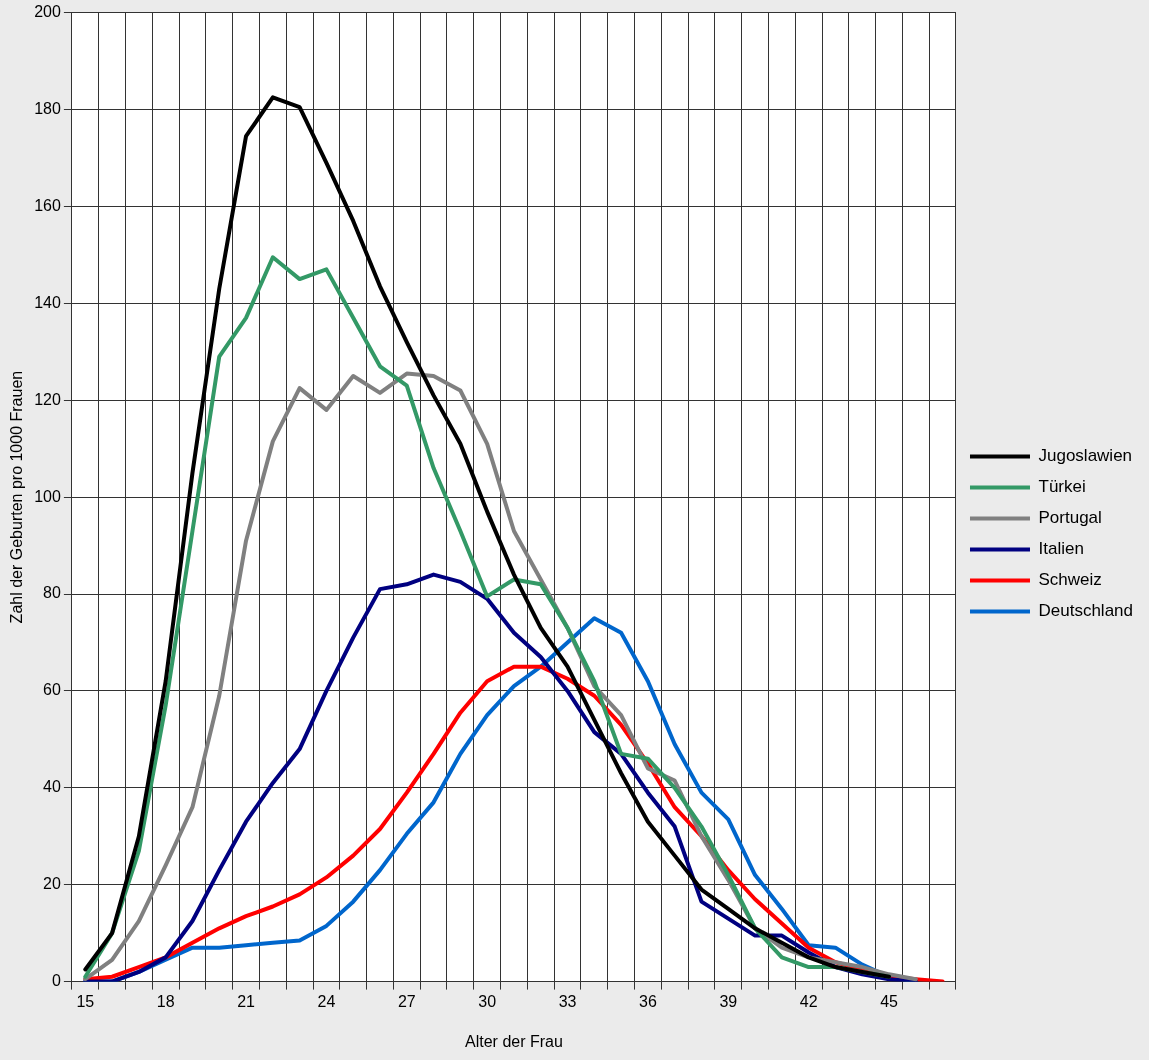  Describe the element at coordinates (47, 205) in the screenshot. I see `y-tick-label: 160` at that location.